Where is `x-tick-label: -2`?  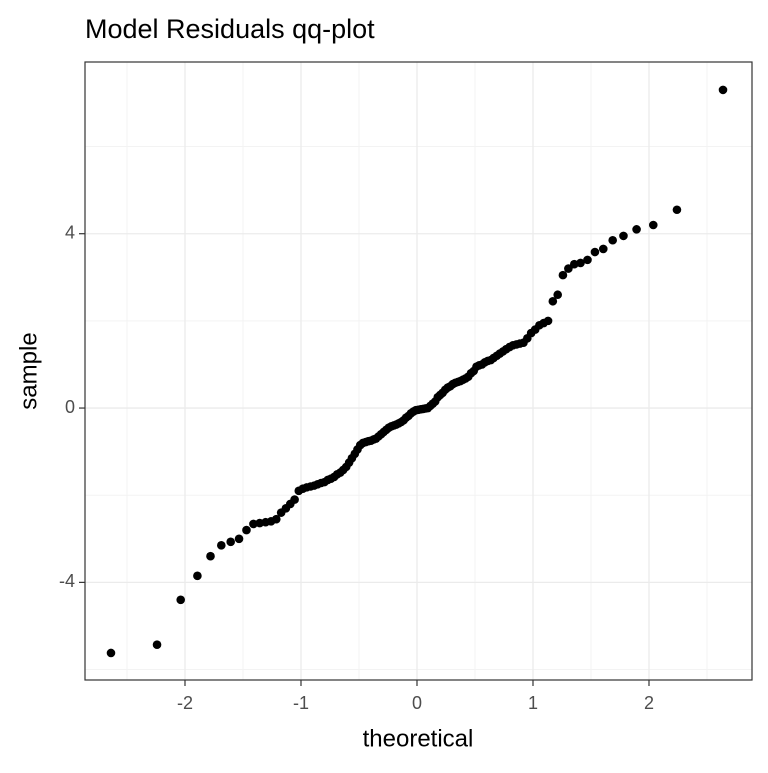 x-tick-label: -2 is located at coordinates (185, 703).